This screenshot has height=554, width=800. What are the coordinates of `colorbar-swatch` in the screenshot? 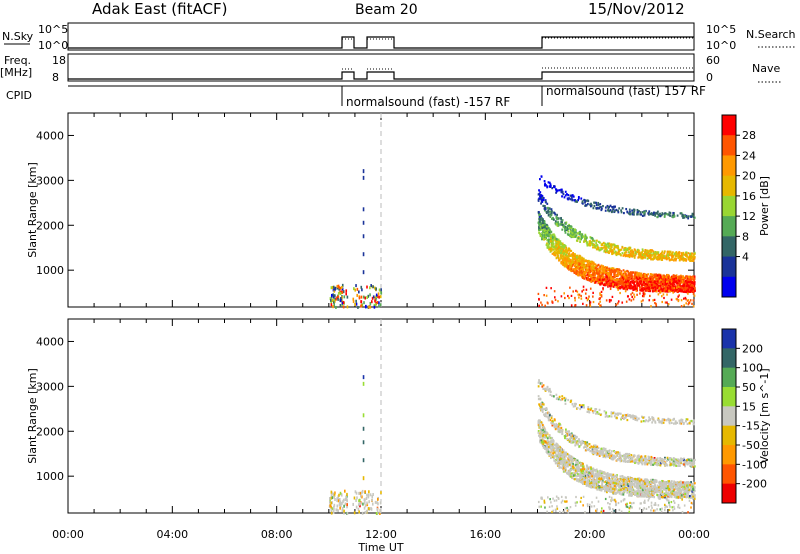 It's located at (729, 166).